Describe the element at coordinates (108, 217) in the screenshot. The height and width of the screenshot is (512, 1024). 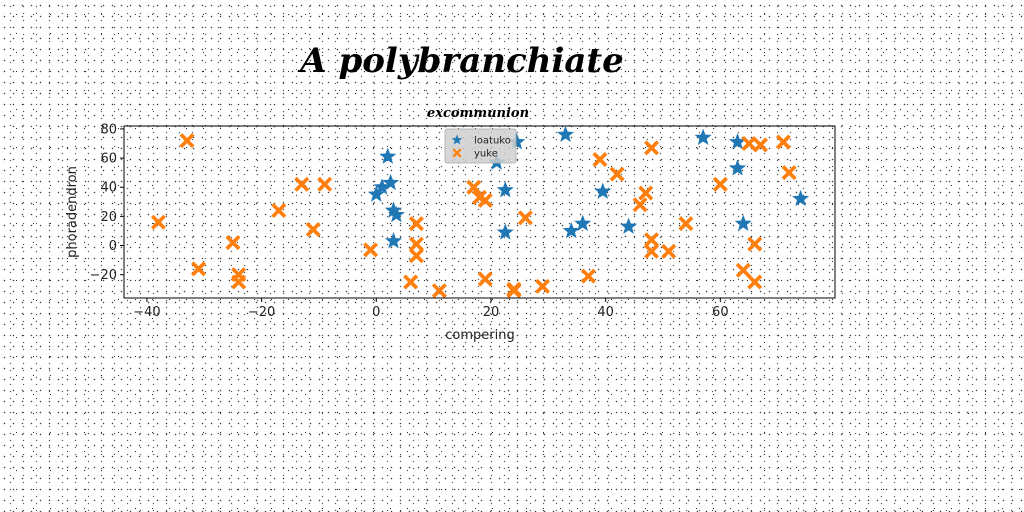
I see `y-tick-label: 20` at that location.